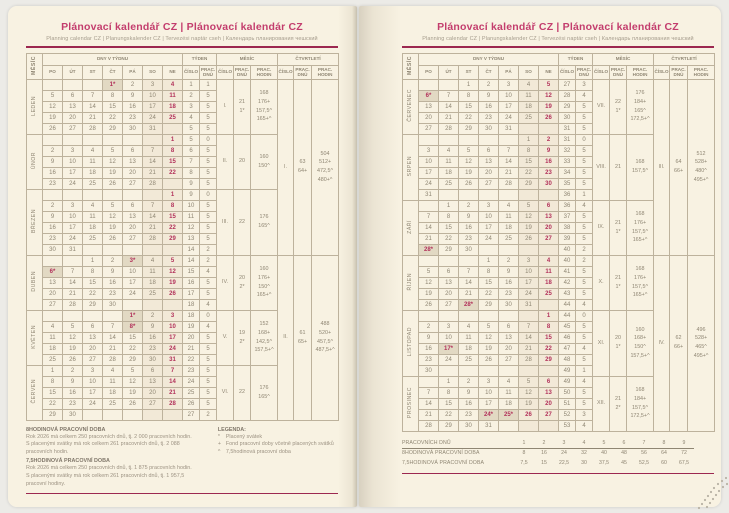 The height and width of the screenshot is (513, 729). I want to click on week-workdays-cell: 2, so click(208, 414).